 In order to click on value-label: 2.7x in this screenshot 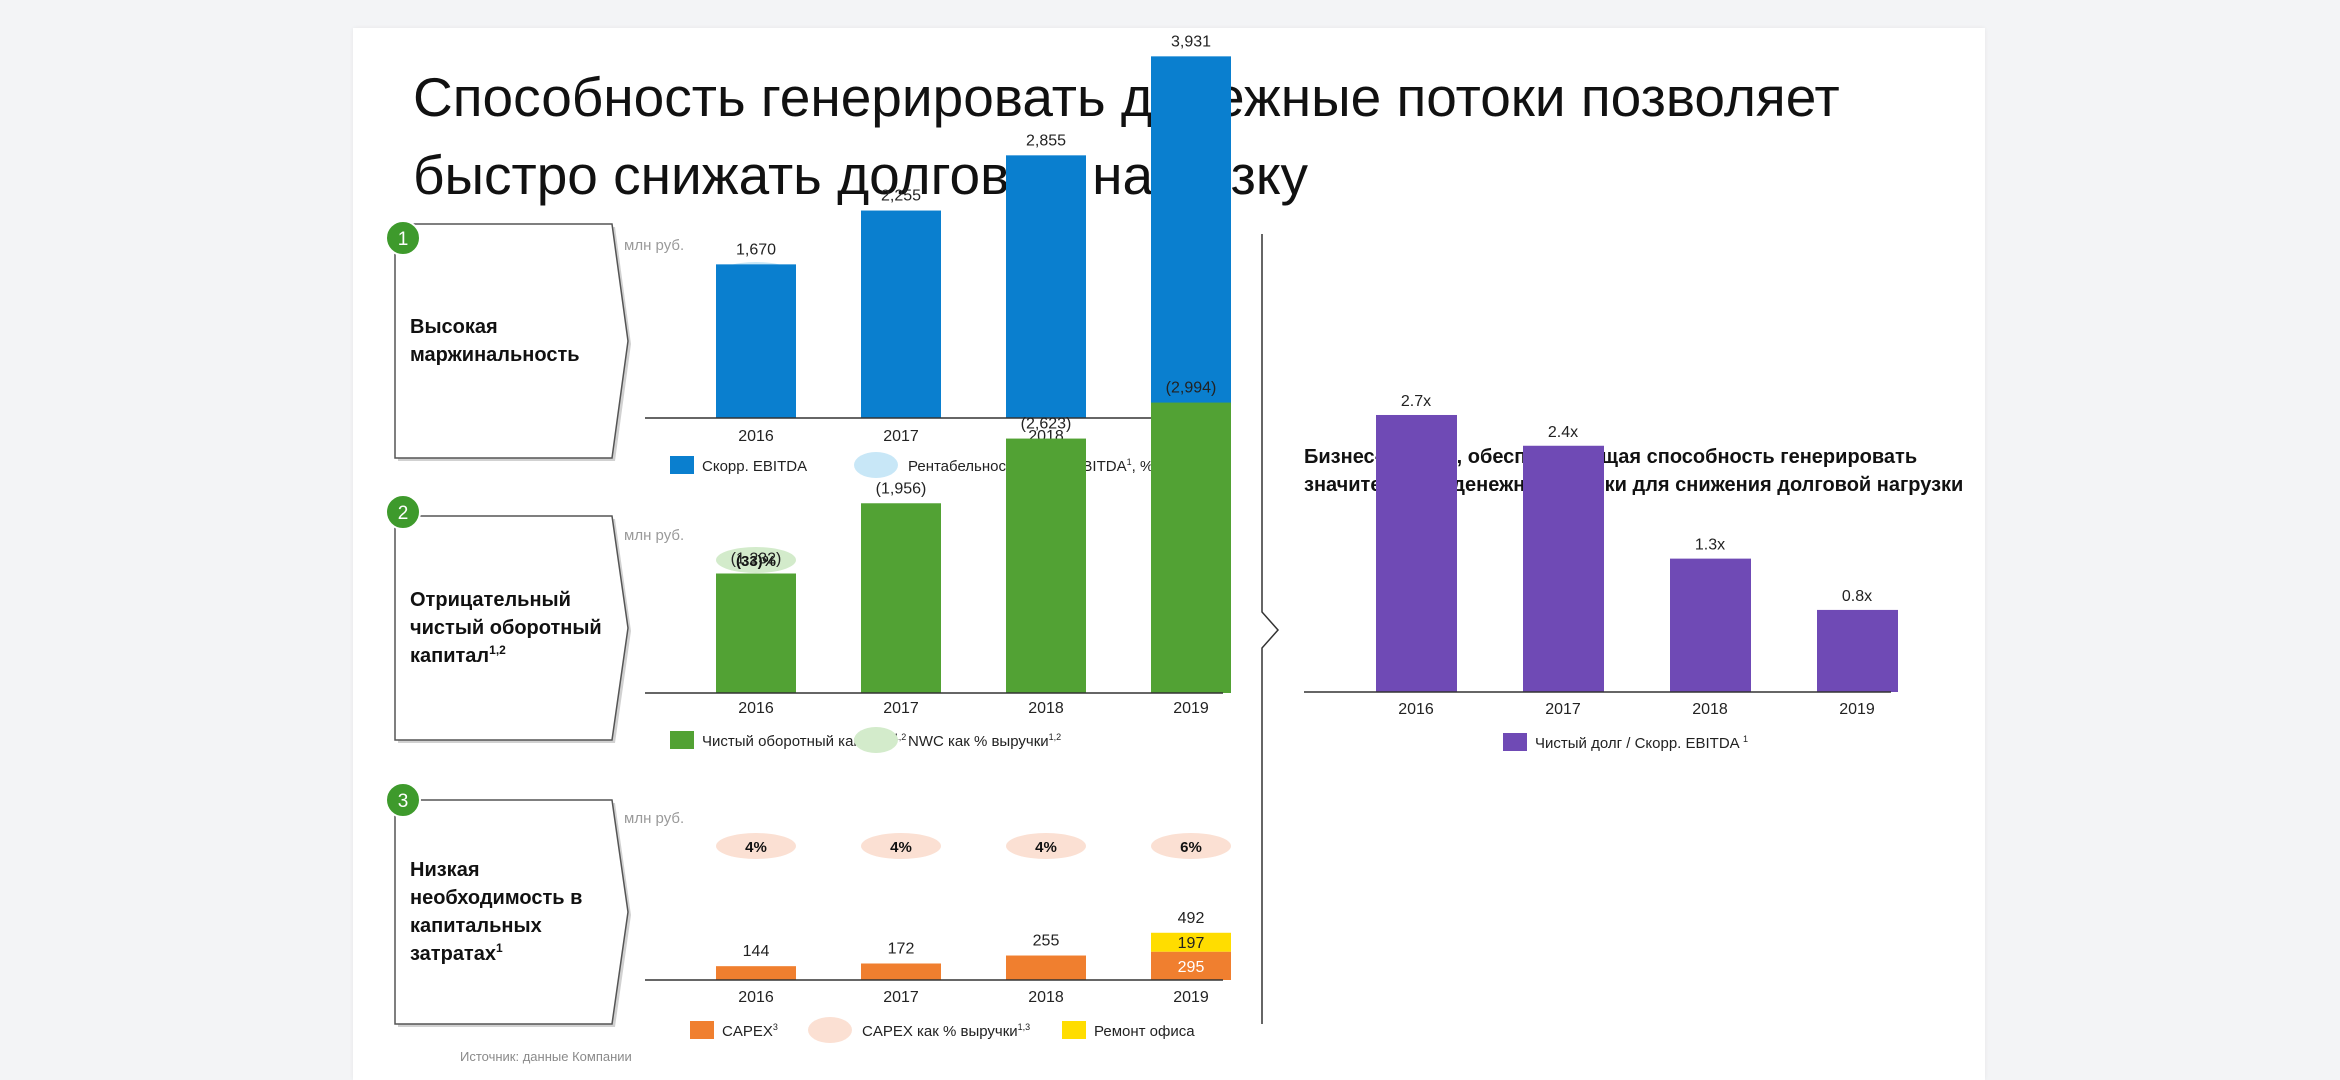, I will do `click(1416, 401)`.